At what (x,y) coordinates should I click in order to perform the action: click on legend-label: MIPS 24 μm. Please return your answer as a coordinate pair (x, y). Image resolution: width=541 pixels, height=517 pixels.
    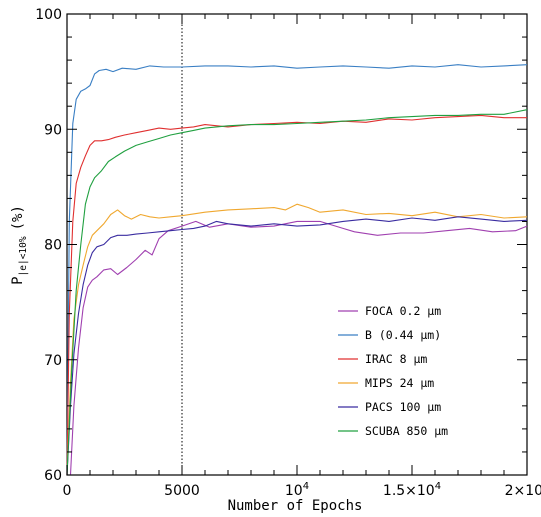
    Looking at the image, I should click on (399, 383).